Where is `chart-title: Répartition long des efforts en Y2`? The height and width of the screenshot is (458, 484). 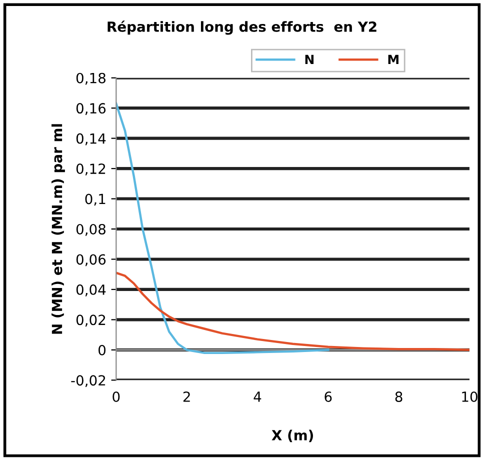 chart-title: Répartition long des efforts en Y2 is located at coordinates (242, 27).